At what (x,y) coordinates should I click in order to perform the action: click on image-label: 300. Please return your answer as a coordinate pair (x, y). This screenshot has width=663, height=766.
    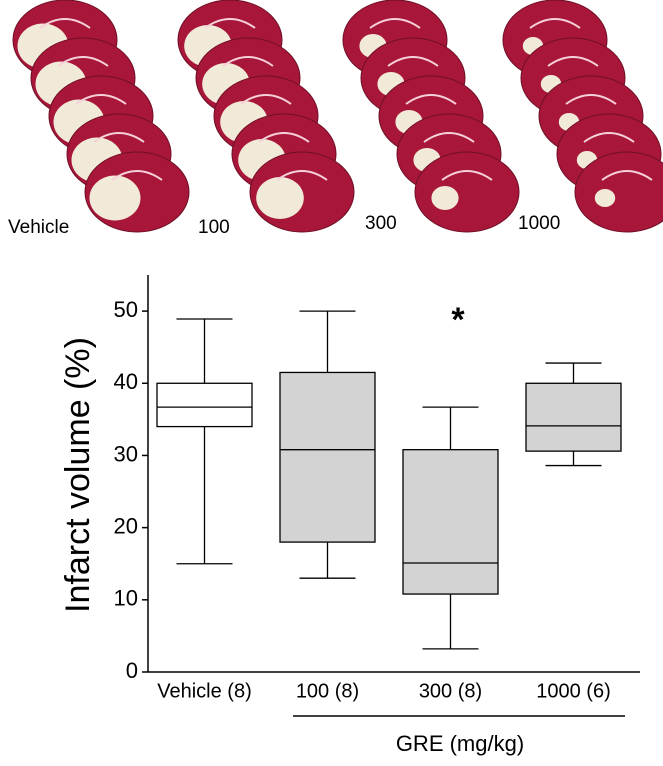
    Looking at the image, I should click on (381, 223).